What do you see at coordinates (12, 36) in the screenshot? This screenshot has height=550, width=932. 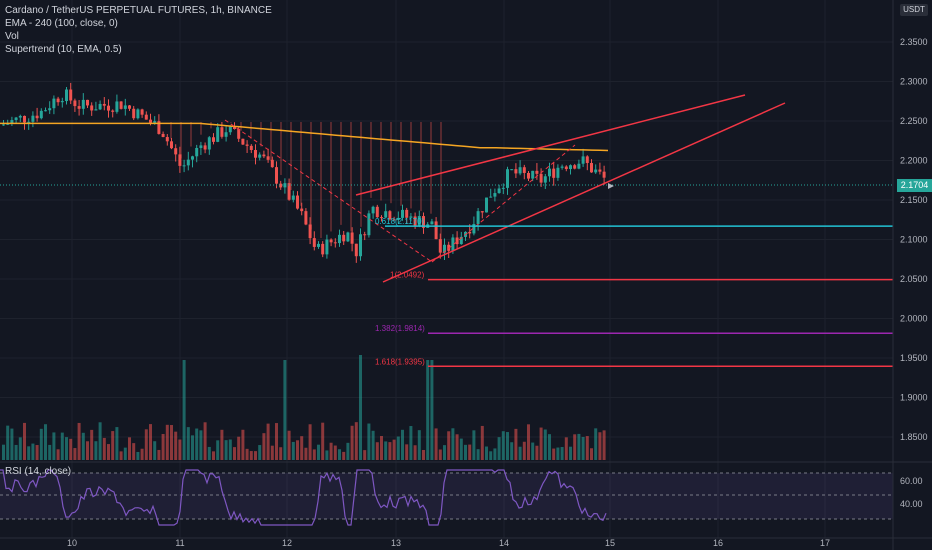 I see `vol-legend: Vol` at bounding box center [12, 36].